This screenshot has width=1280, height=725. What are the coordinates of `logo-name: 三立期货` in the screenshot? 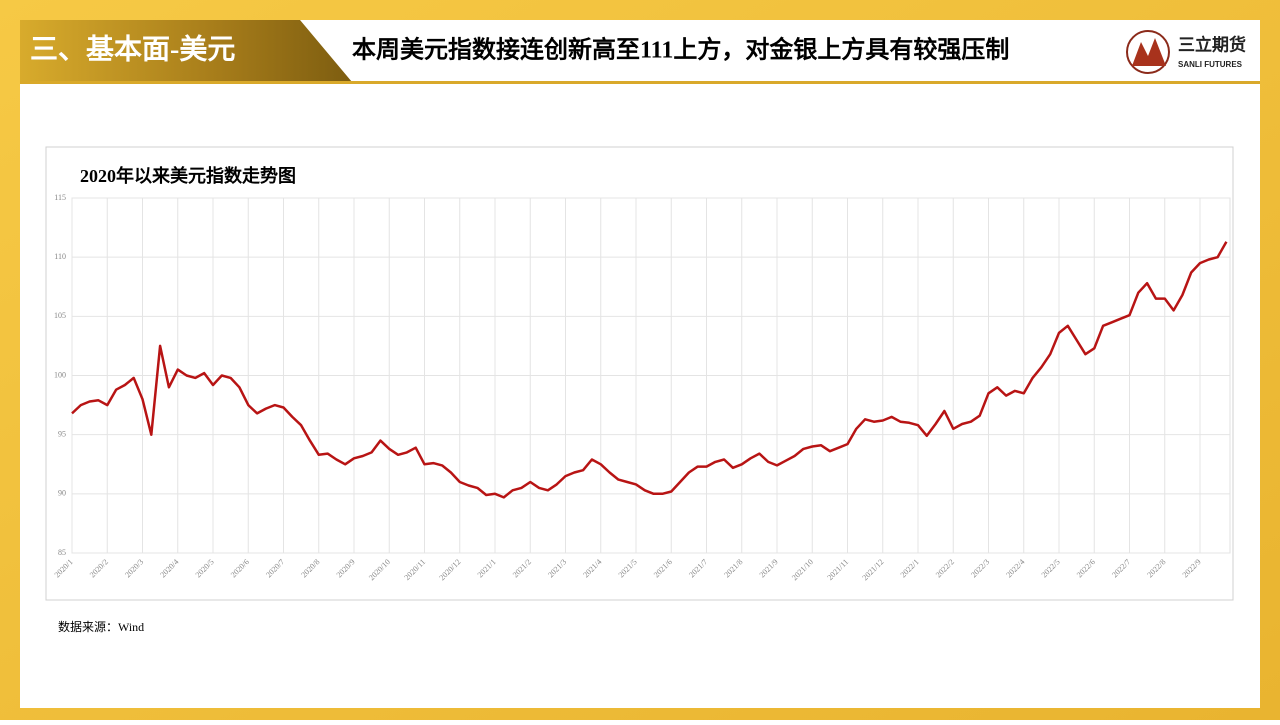 It's located at (1212, 44).